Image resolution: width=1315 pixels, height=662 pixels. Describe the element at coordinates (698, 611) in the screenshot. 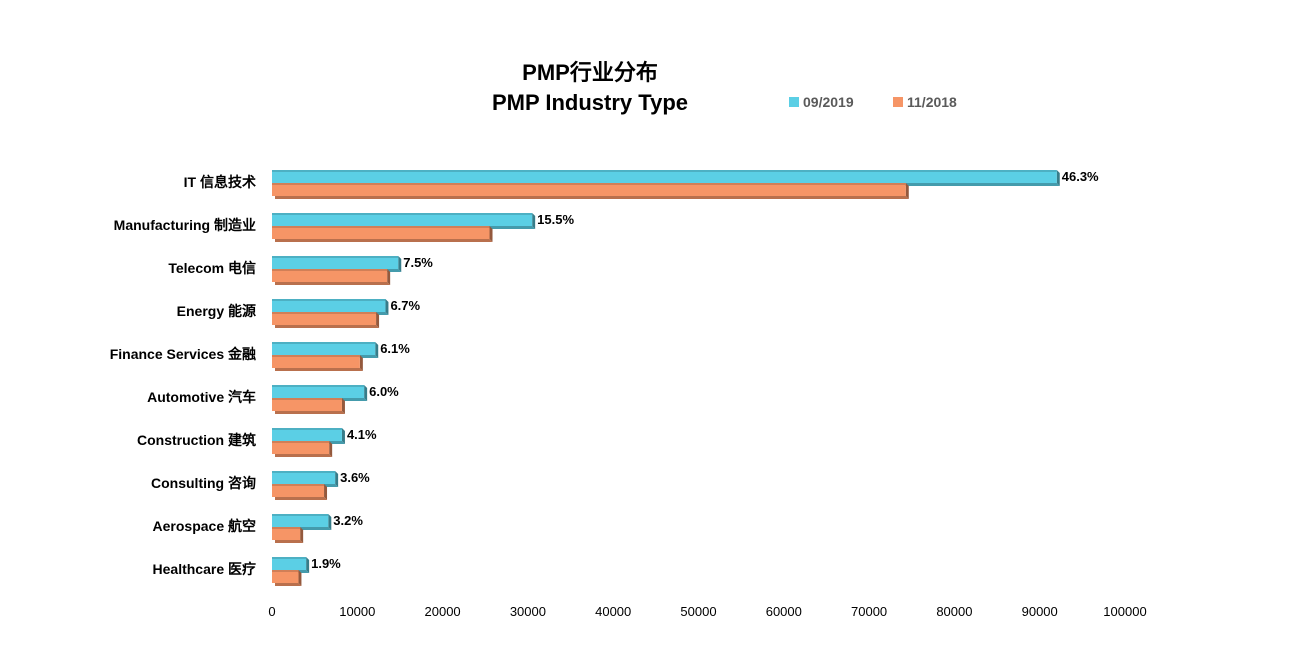

I see `x-tick-label: 50000` at that location.